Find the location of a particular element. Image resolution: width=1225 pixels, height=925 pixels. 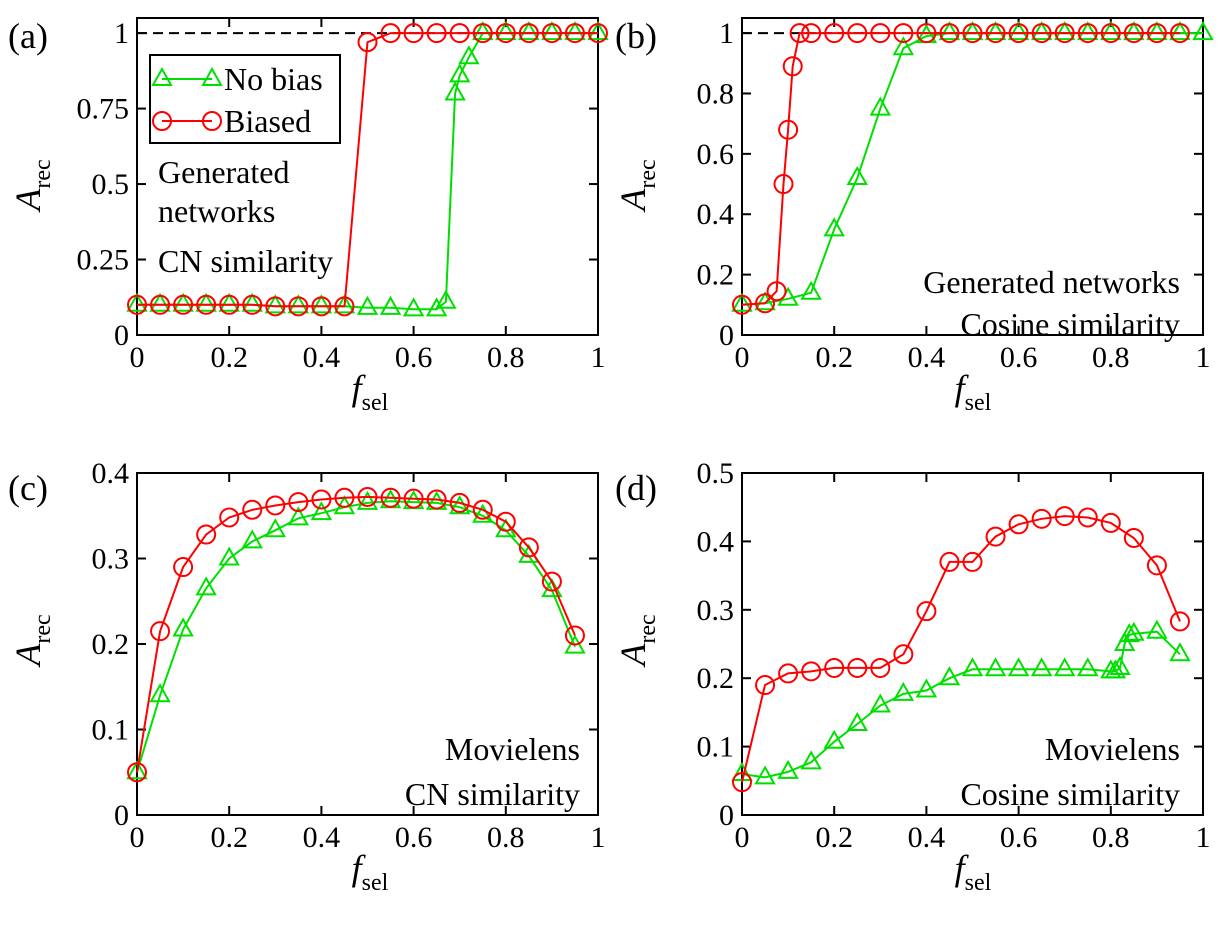

y-tick-label: 0.8 is located at coordinates (716, 93).